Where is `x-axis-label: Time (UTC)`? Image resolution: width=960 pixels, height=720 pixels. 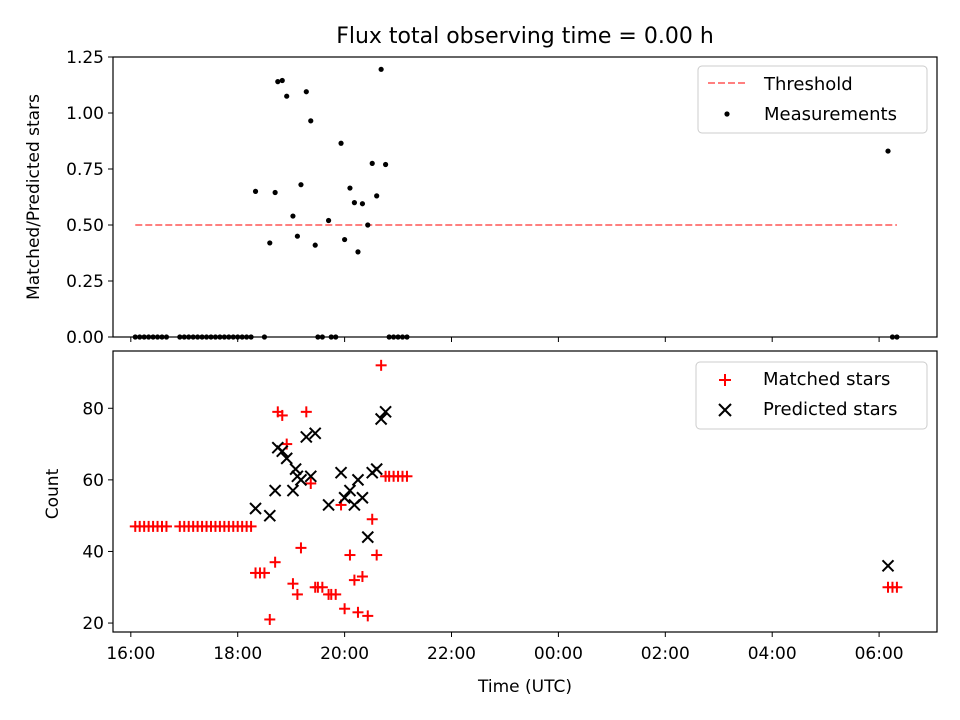 x-axis-label: Time (UTC) is located at coordinates (524, 687).